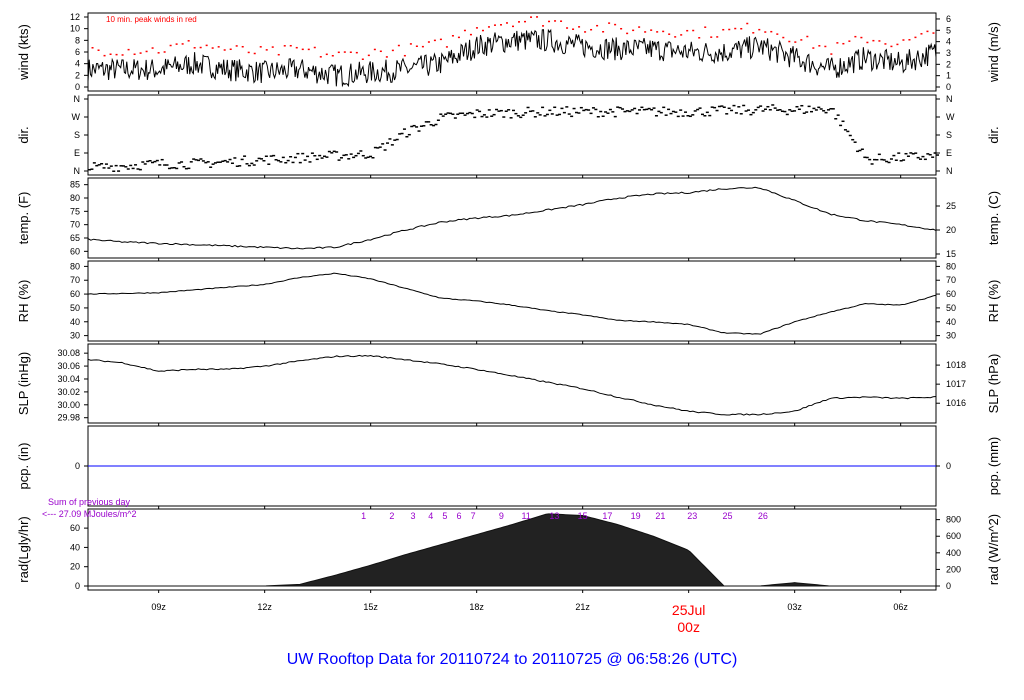  Describe the element at coordinates (512, 58) in the screenshot. I see `series-line-wind` at that location.